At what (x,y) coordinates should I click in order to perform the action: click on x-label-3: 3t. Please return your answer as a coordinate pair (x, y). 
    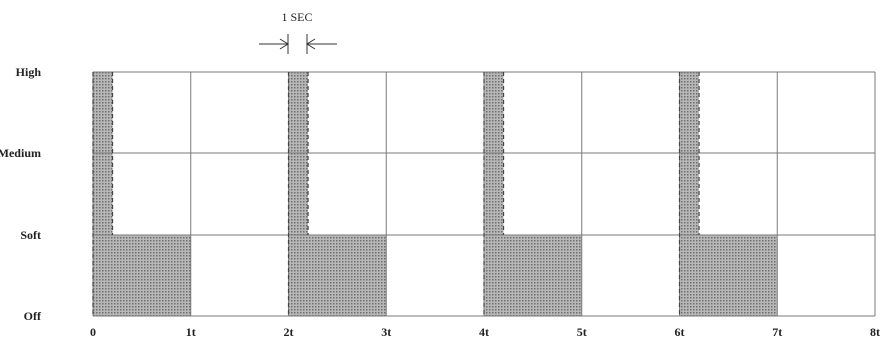
    Looking at the image, I should click on (386, 332).